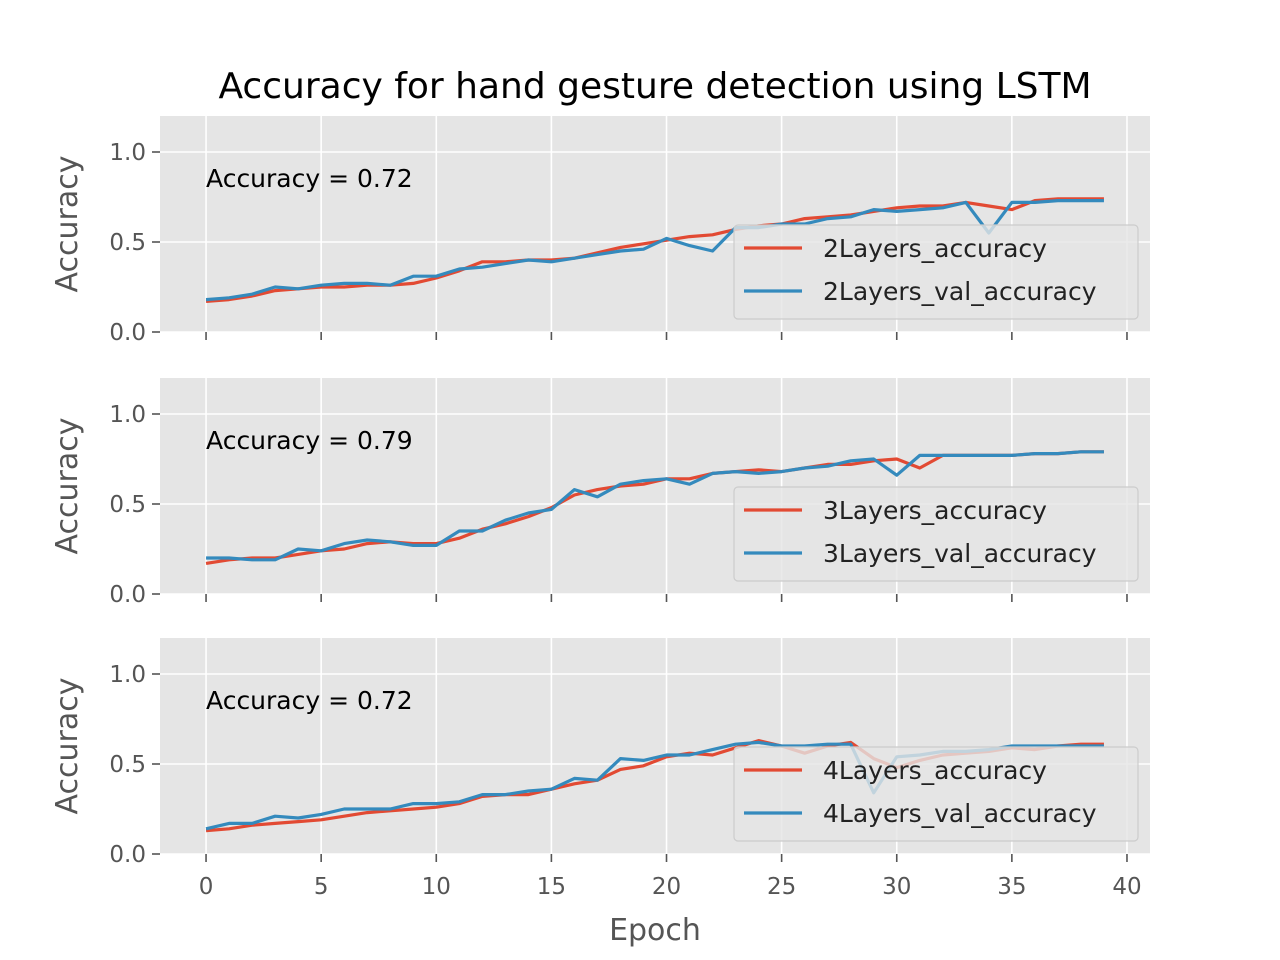 The width and height of the screenshot is (1280, 960). I want to click on legend-label: 2Layers_val_accuracy, so click(960, 291).